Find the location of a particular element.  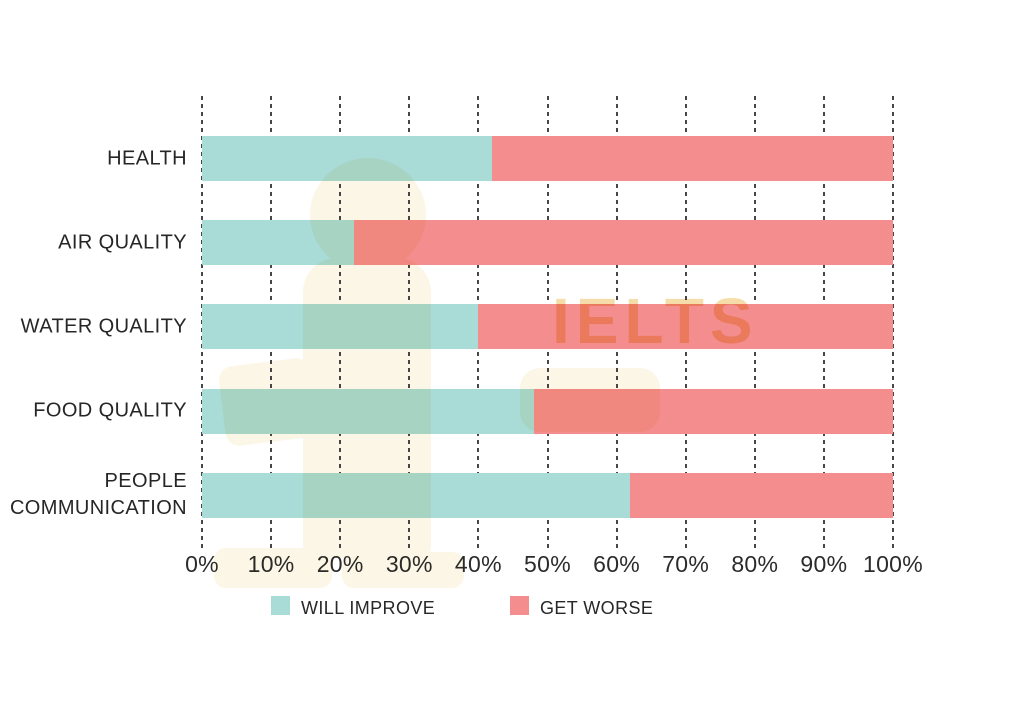

category-label-people-communication: PEOPLE COMMUNICATION is located at coordinates (98, 495).